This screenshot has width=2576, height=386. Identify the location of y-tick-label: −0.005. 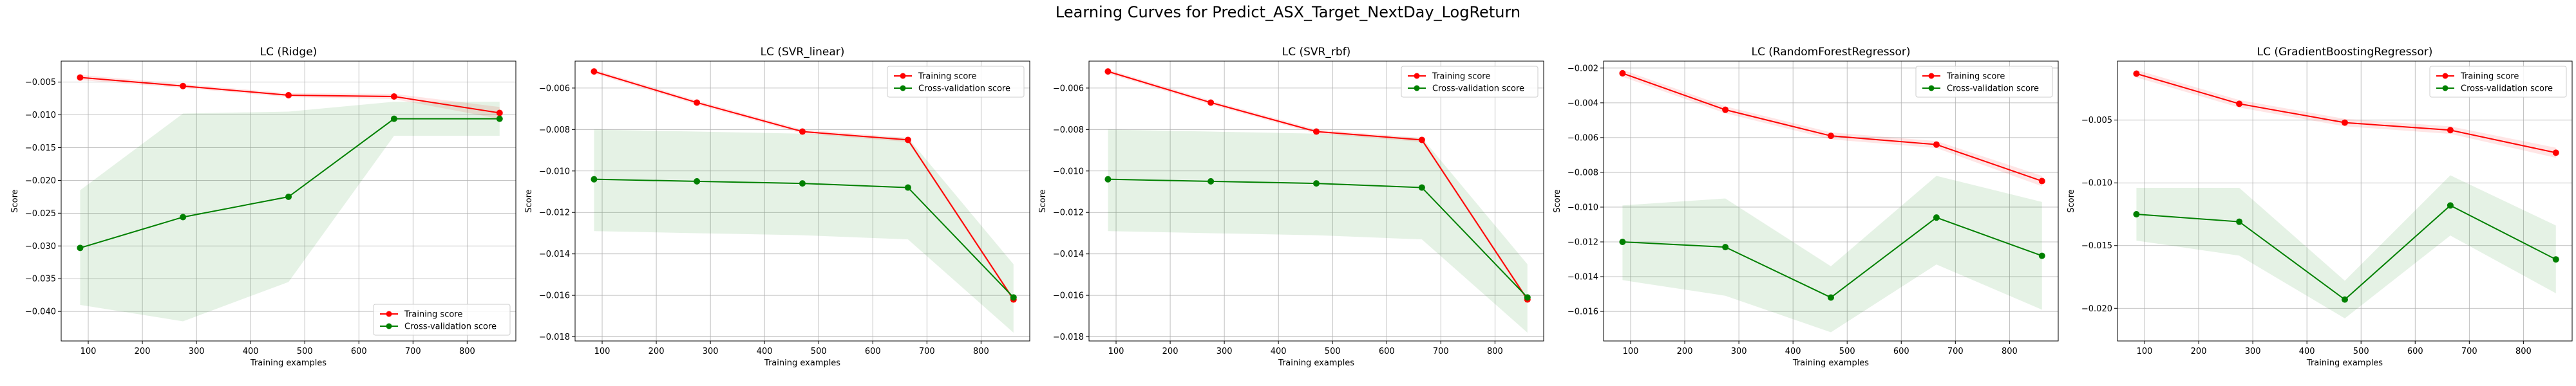
(2097, 120).